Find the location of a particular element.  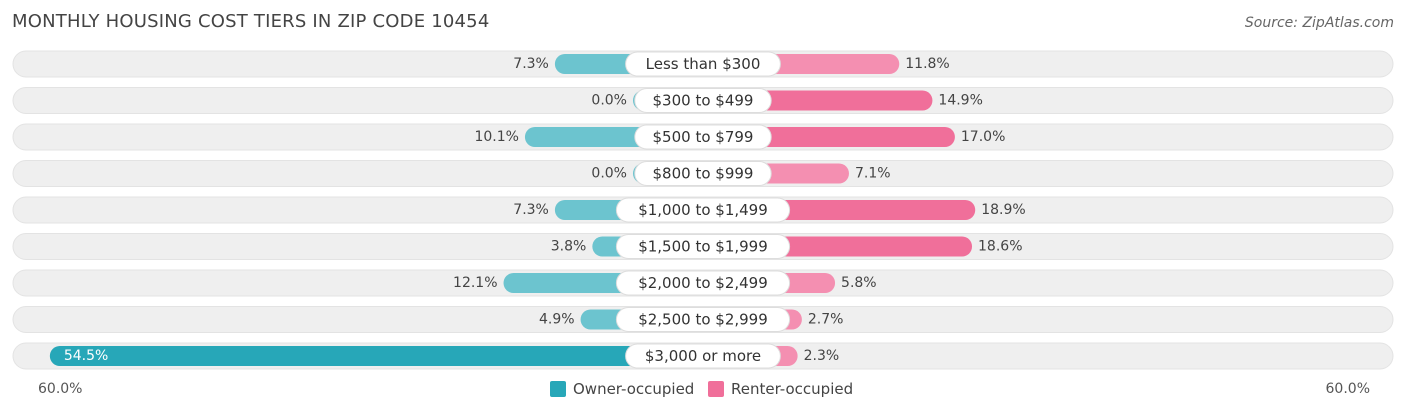

source-label: Source: ZipAtlas.com is located at coordinates (1319, 23).